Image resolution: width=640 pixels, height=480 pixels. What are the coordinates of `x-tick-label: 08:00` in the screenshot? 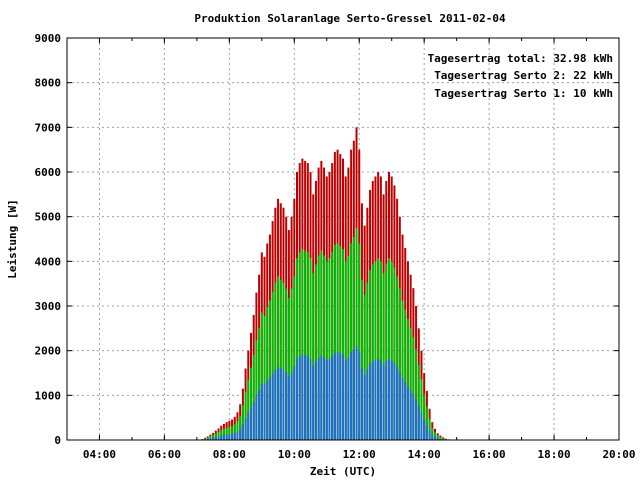 It's located at (229, 454).